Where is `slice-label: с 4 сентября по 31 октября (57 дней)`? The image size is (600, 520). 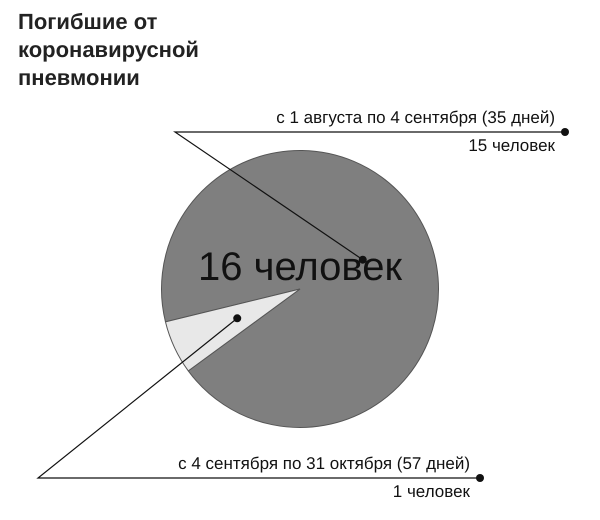
slice-label: с 4 сентября по 31 октября (57 дней) is located at coordinates (324, 464).